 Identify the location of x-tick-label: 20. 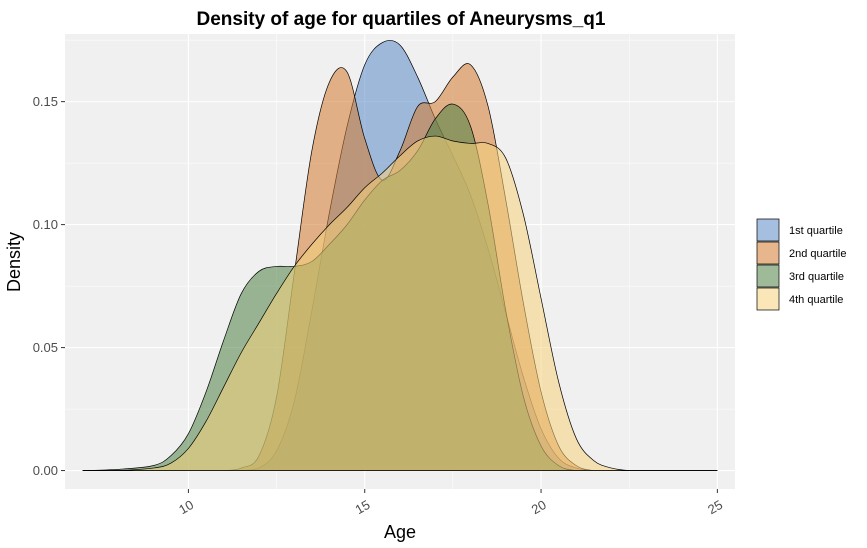
(539, 507).